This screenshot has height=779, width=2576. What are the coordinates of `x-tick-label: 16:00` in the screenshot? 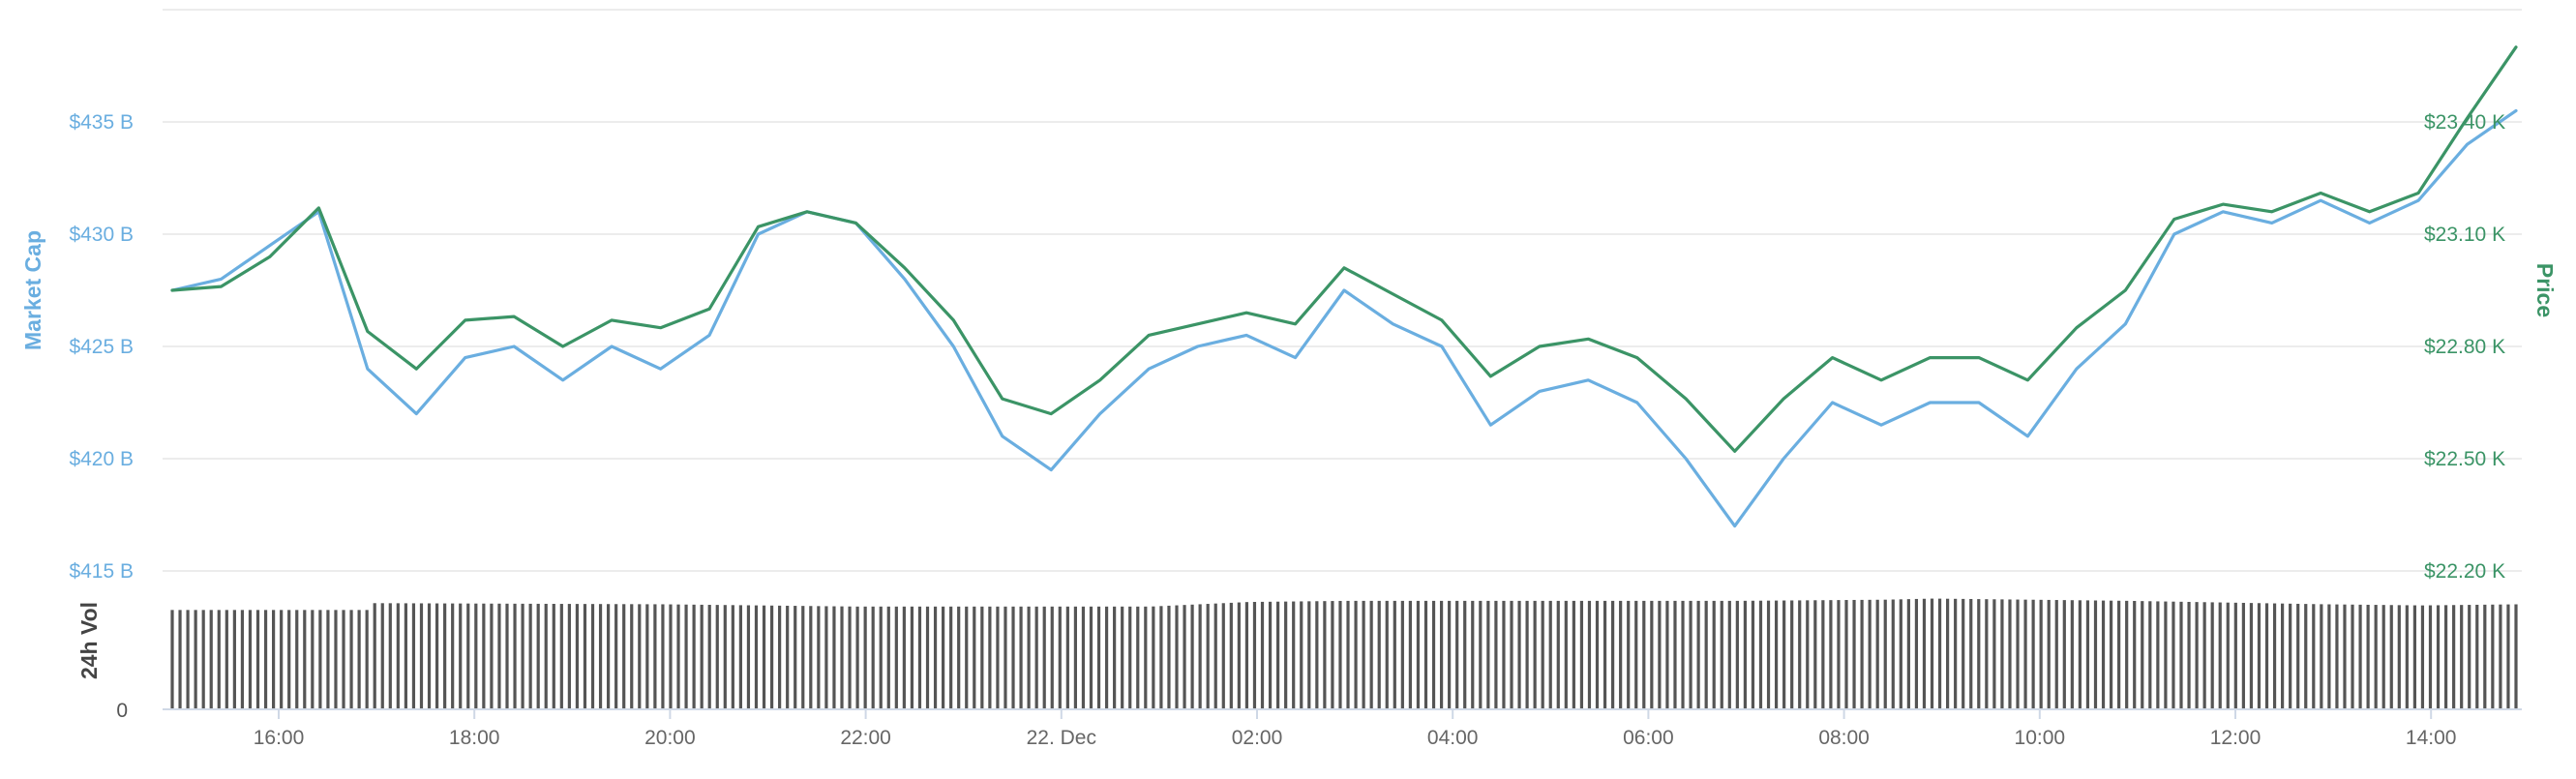 It's located at (279, 738).